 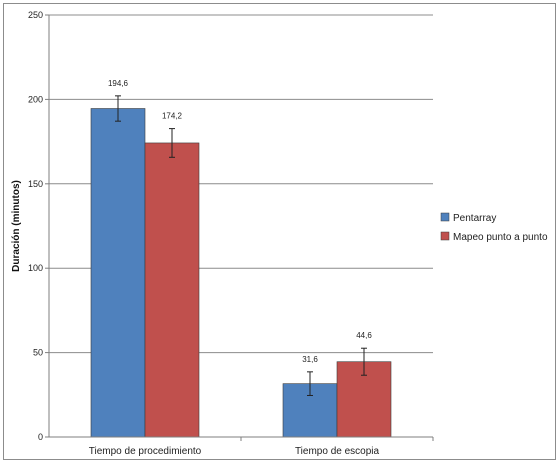 I want to click on y-axis-label: Duración (minutos), so click(x=16, y=226).